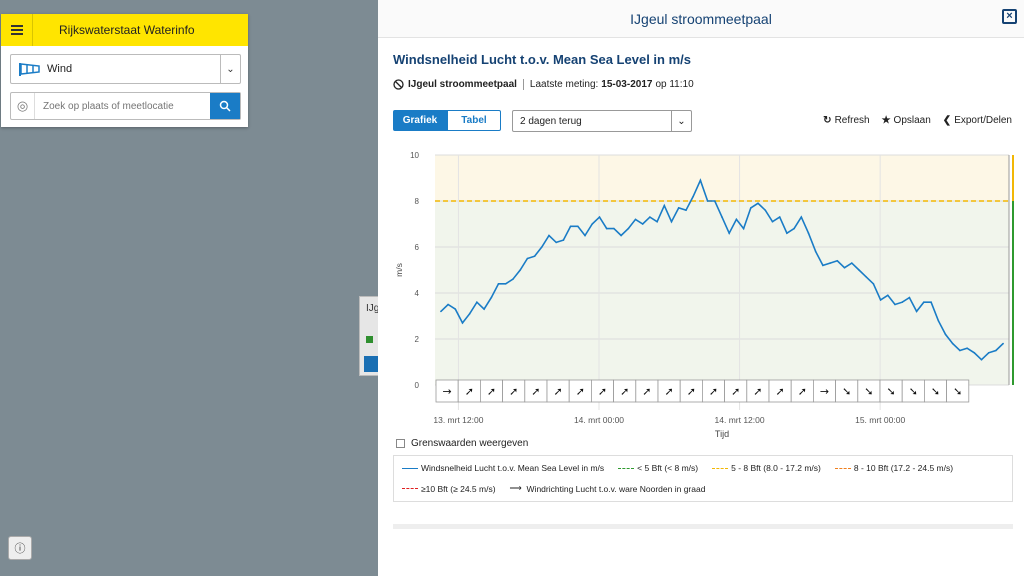 The height and width of the screenshot is (576, 1024). I want to click on station-name: IJgeul stroommeetpaal, so click(462, 84).